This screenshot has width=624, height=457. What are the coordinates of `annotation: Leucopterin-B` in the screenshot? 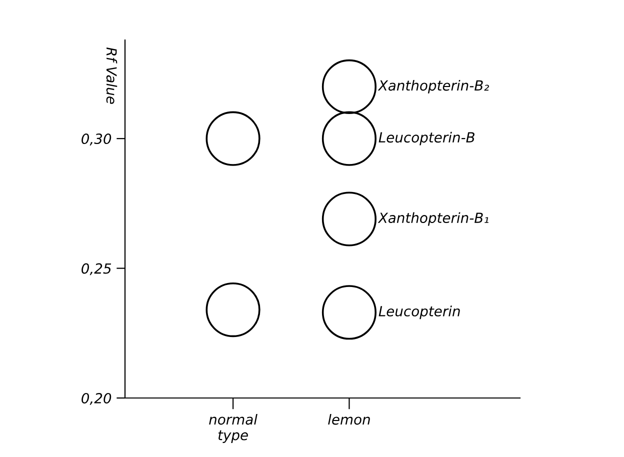 It's located at (426, 139).